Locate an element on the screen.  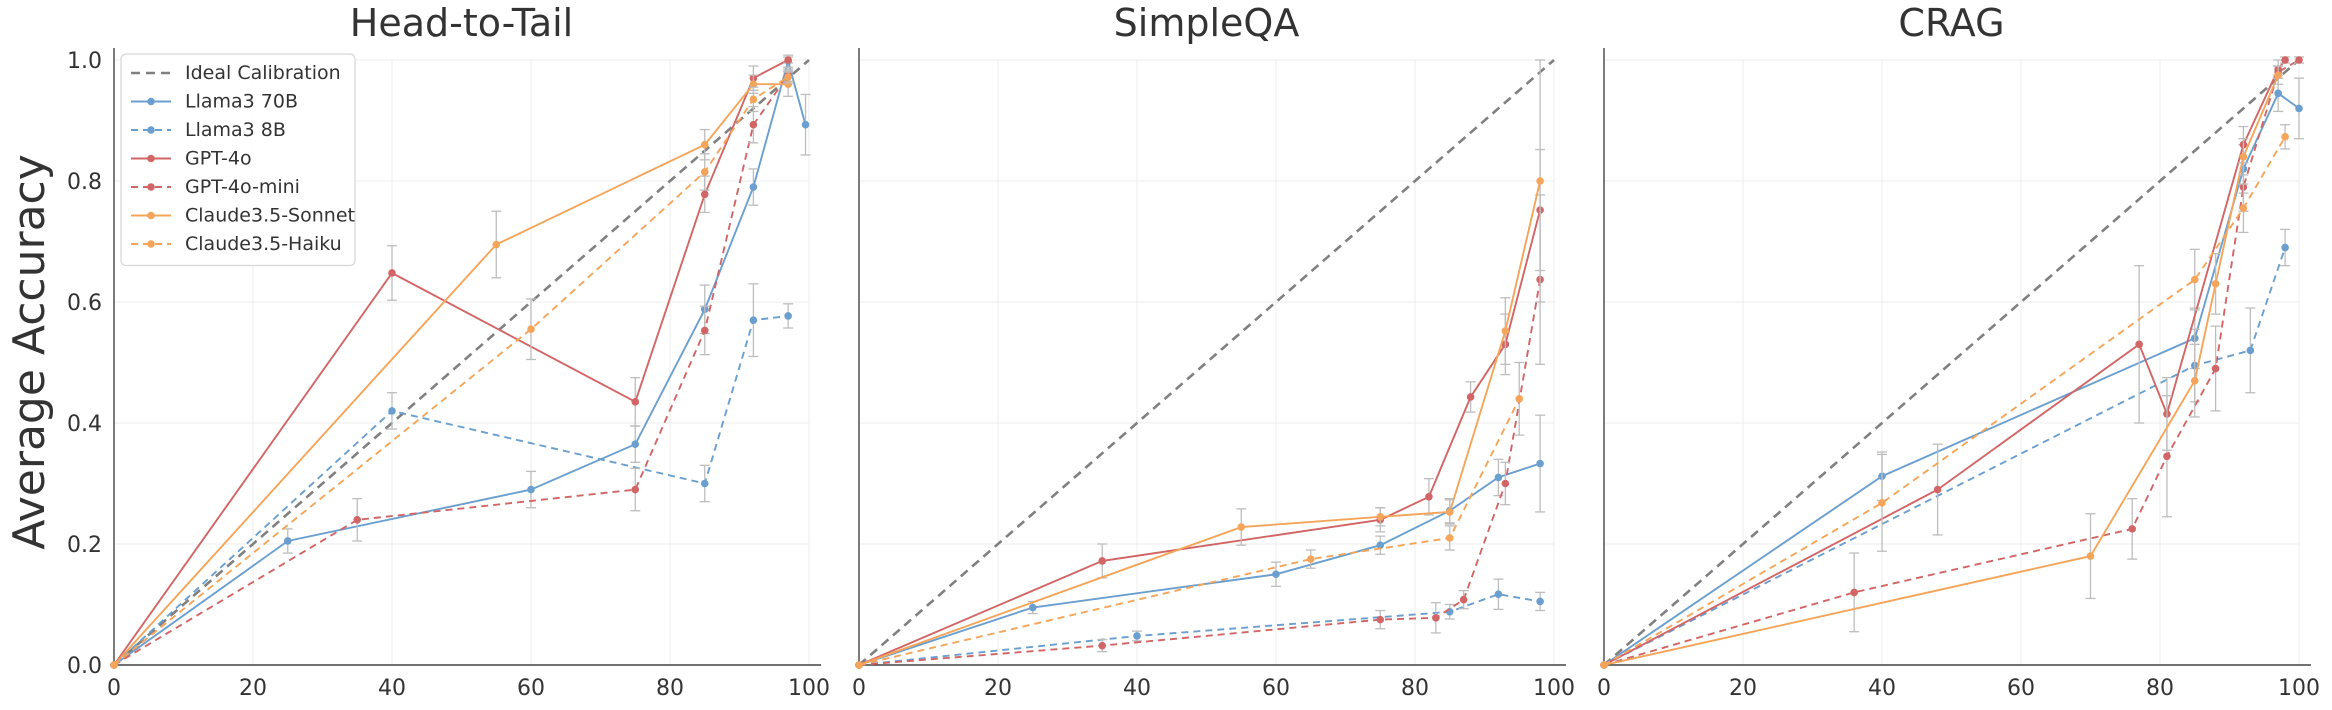
y-tick-label: 0.8 is located at coordinates (84, 182).